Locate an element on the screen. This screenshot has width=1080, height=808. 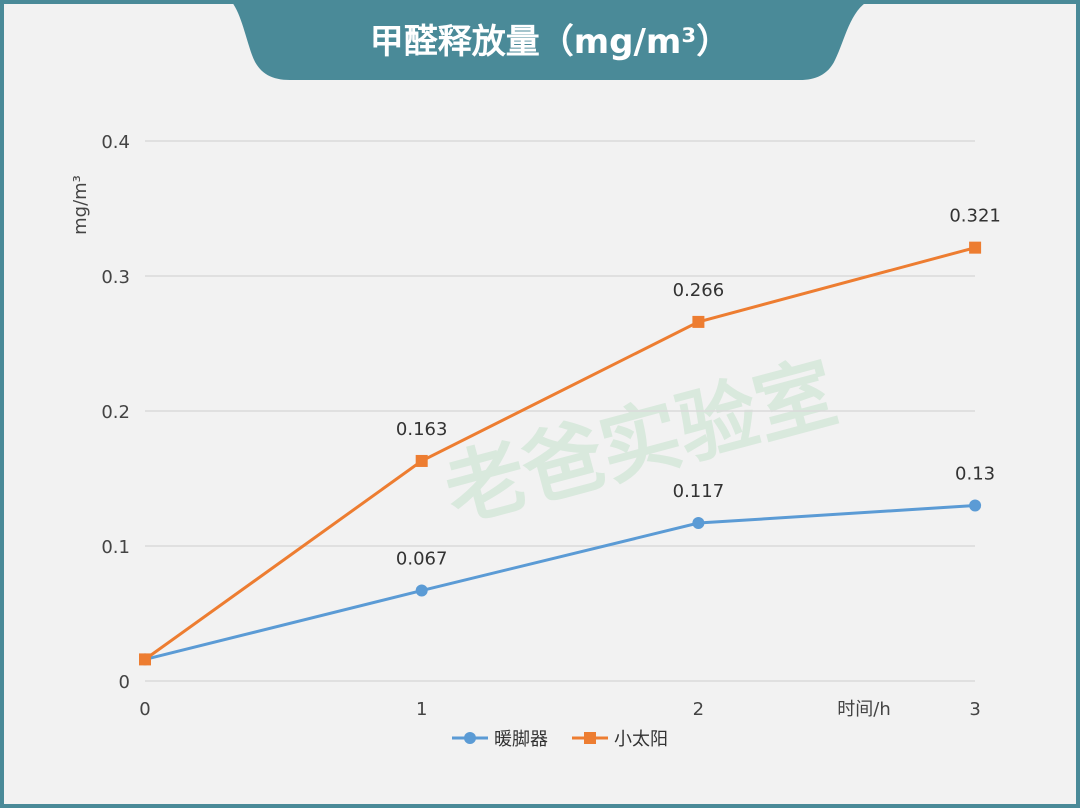
y-tick-label: 0.4 is located at coordinates (115, 142).